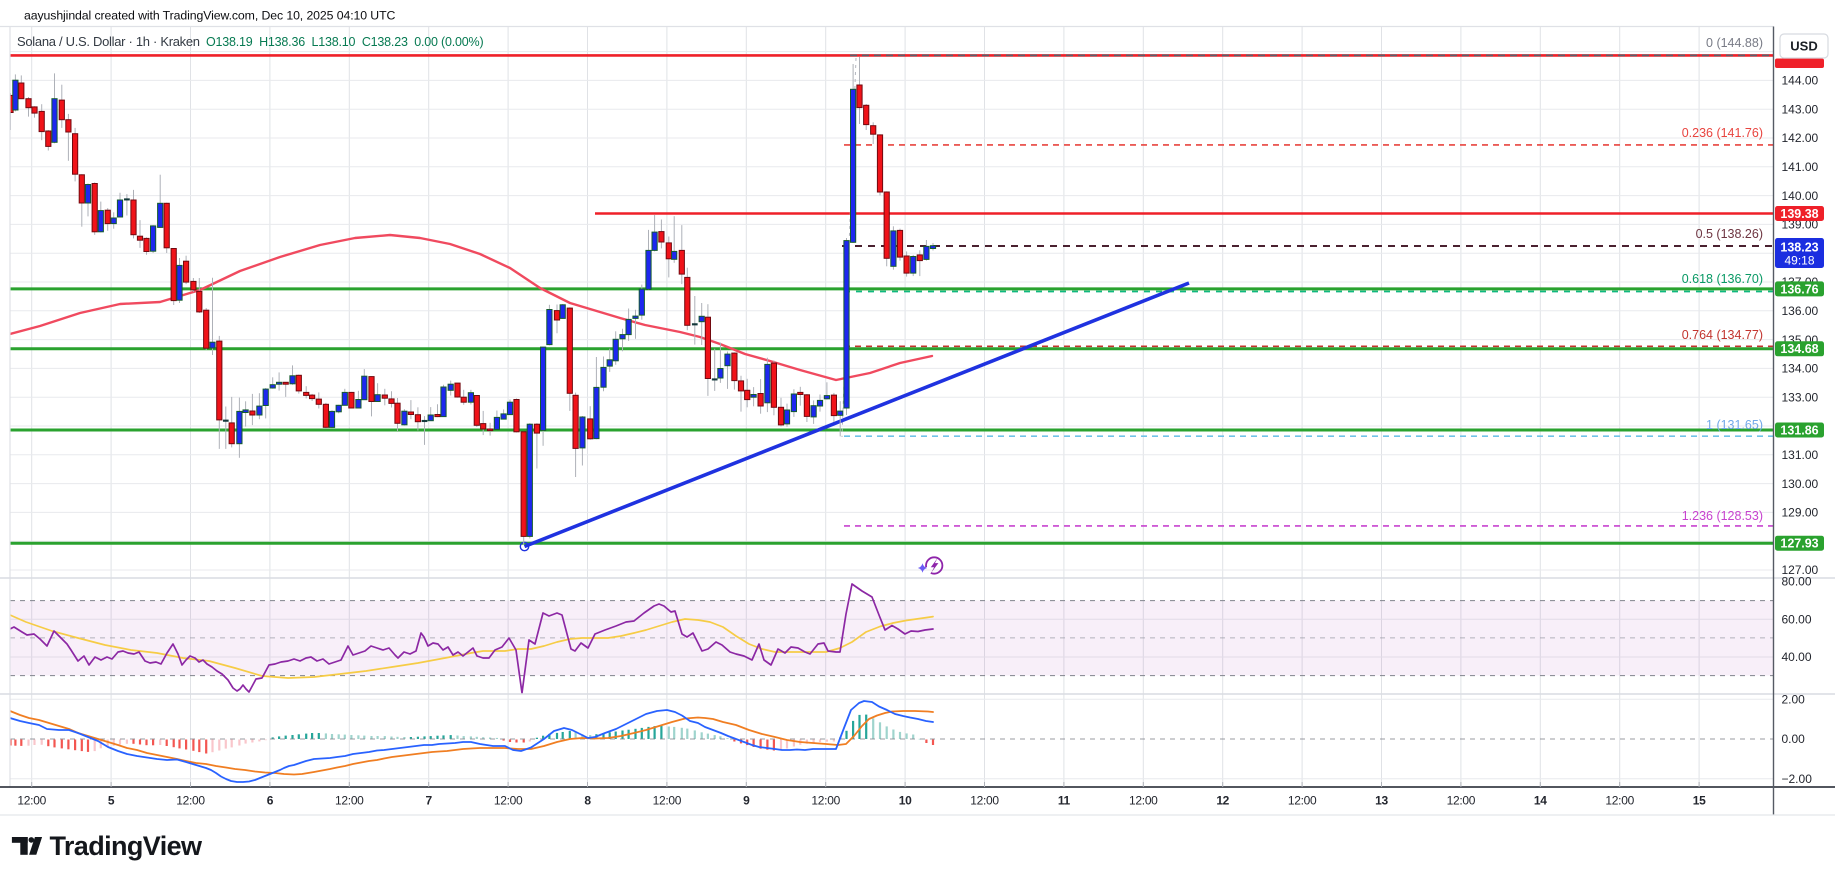 Image resolution: width=1835 pixels, height=875 pixels. Describe the element at coordinates (1797, 582) in the screenshot. I see `svg-text: 80.00` at that location.